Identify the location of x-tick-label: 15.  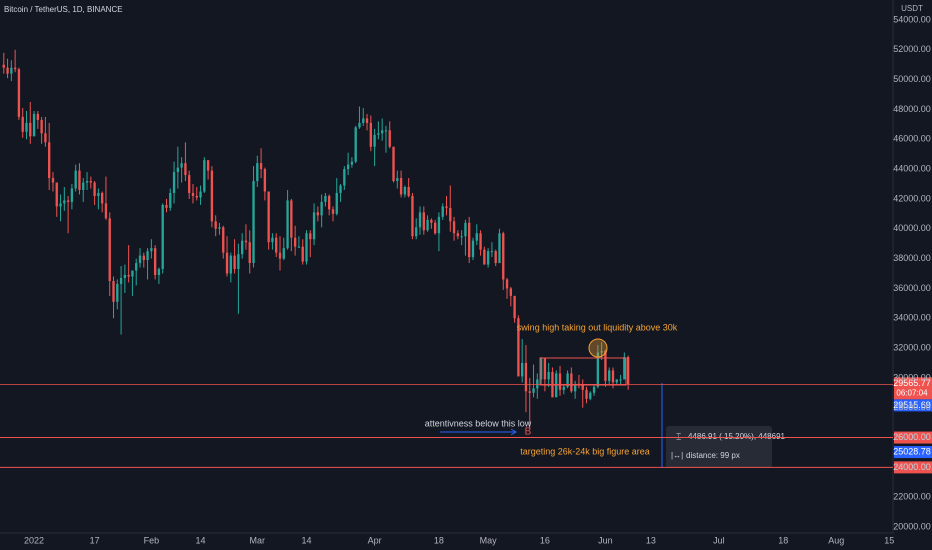
(889, 540).